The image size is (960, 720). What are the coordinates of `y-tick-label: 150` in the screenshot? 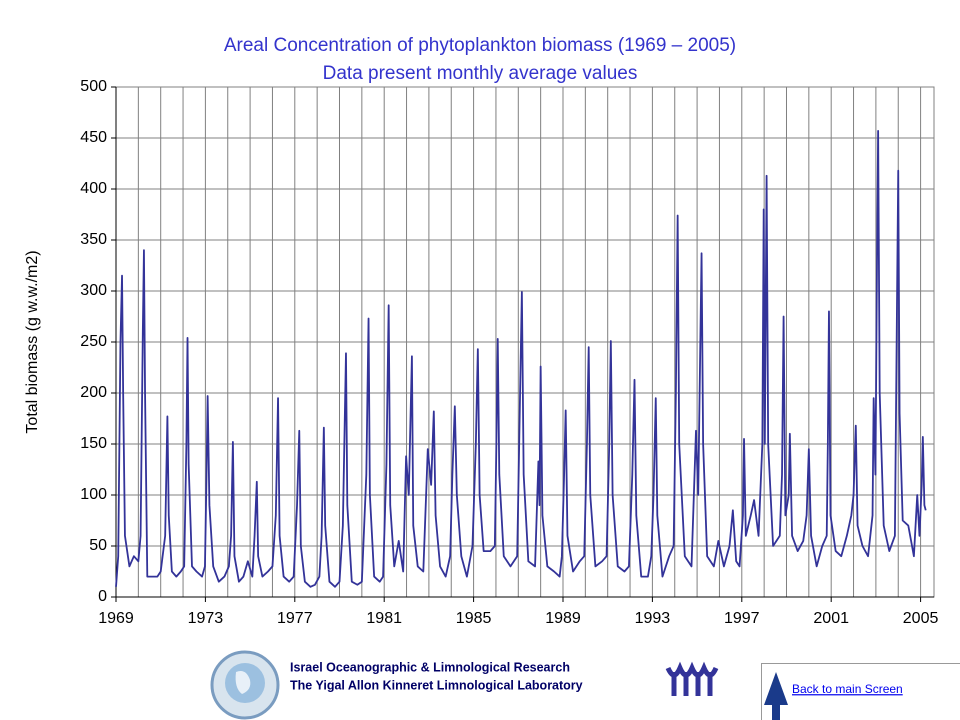 It's located at (93, 443).